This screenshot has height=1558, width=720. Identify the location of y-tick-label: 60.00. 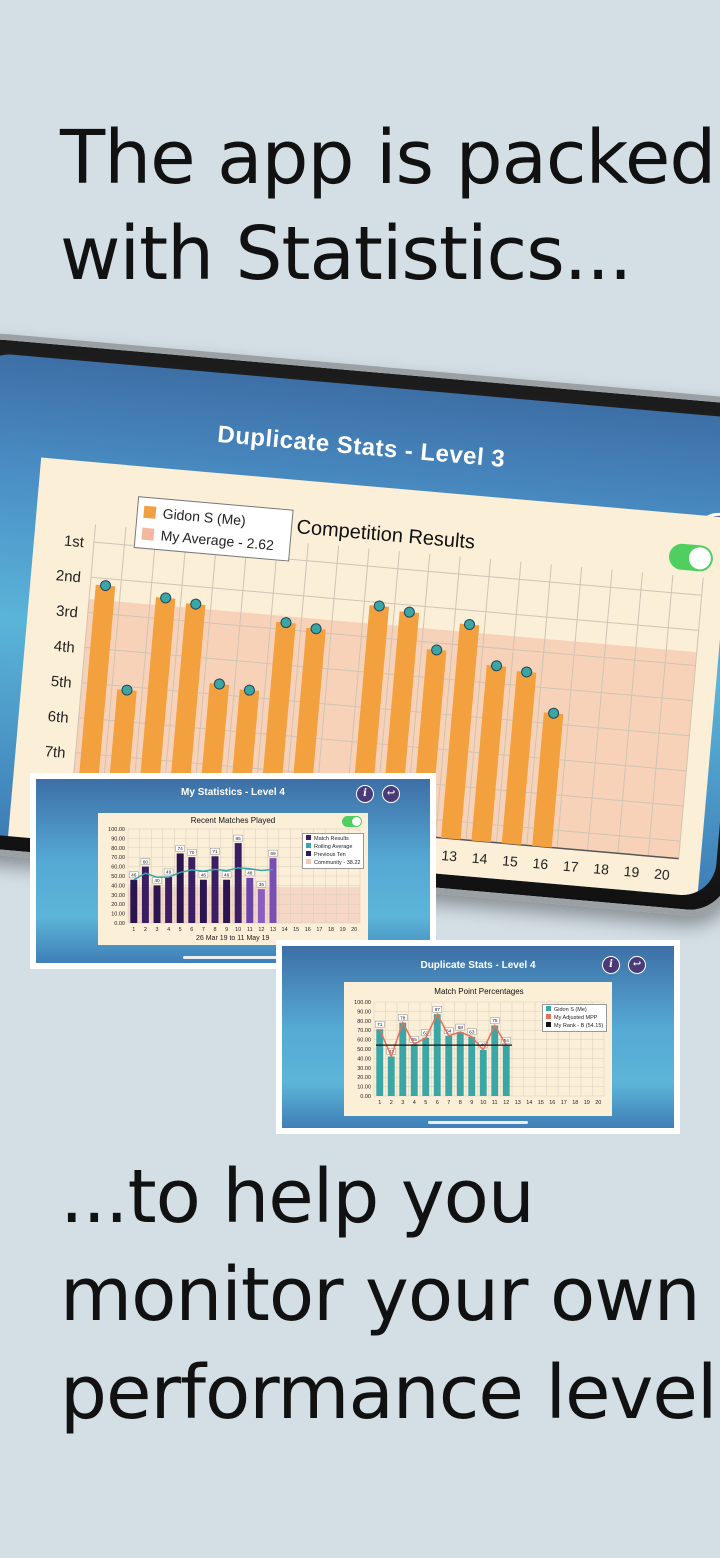
(118, 868).